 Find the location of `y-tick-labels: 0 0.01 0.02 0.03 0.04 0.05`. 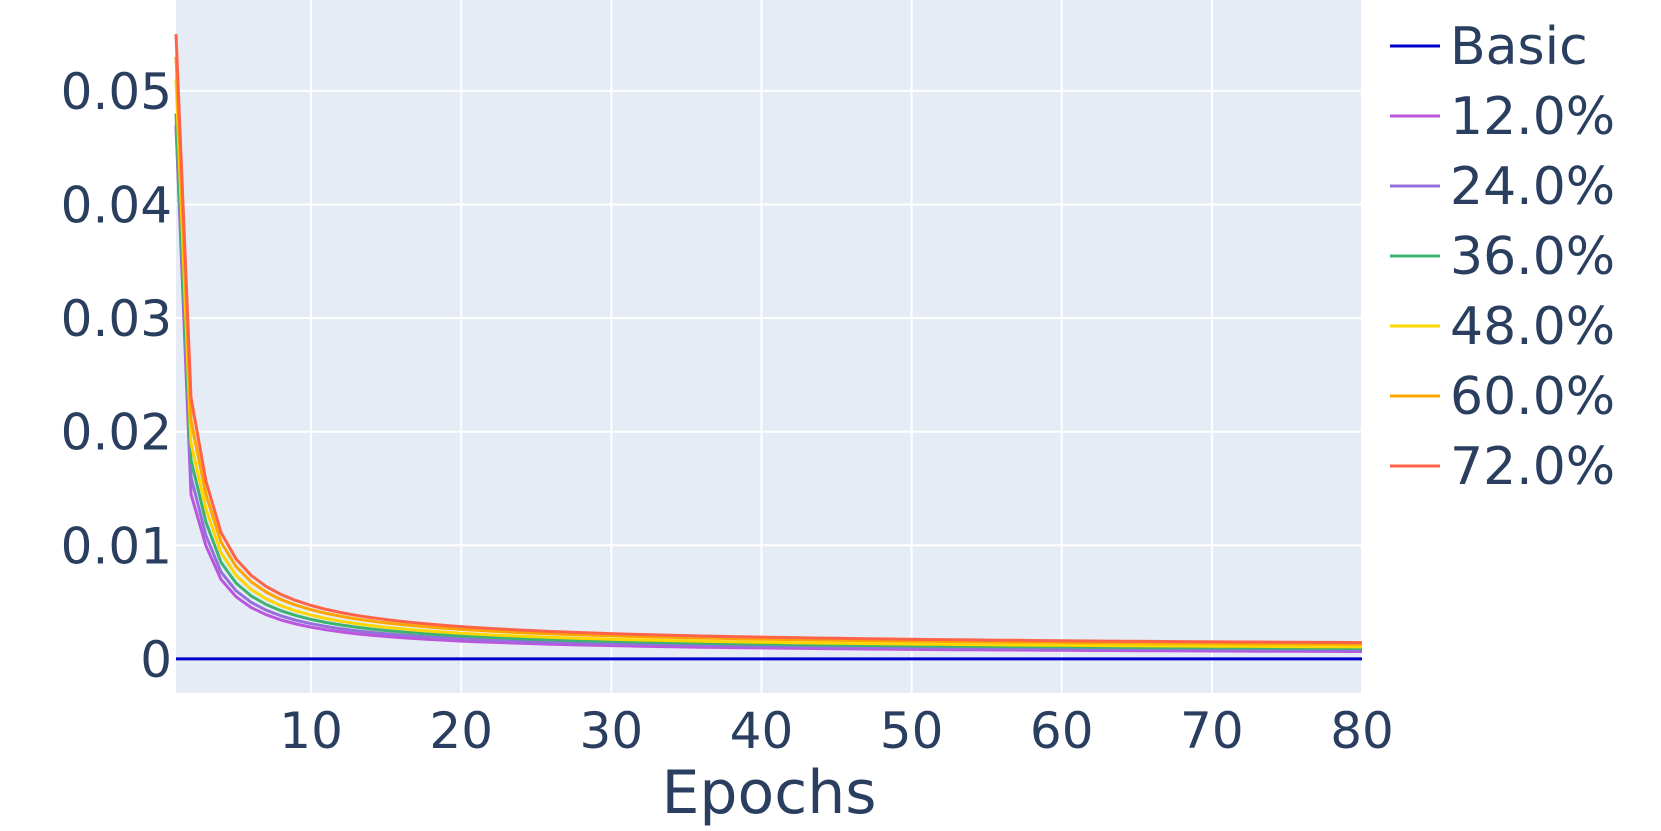

y-tick-labels: 0 0.01 0.02 0.03 0.04 0.05 is located at coordinates (116, 376).